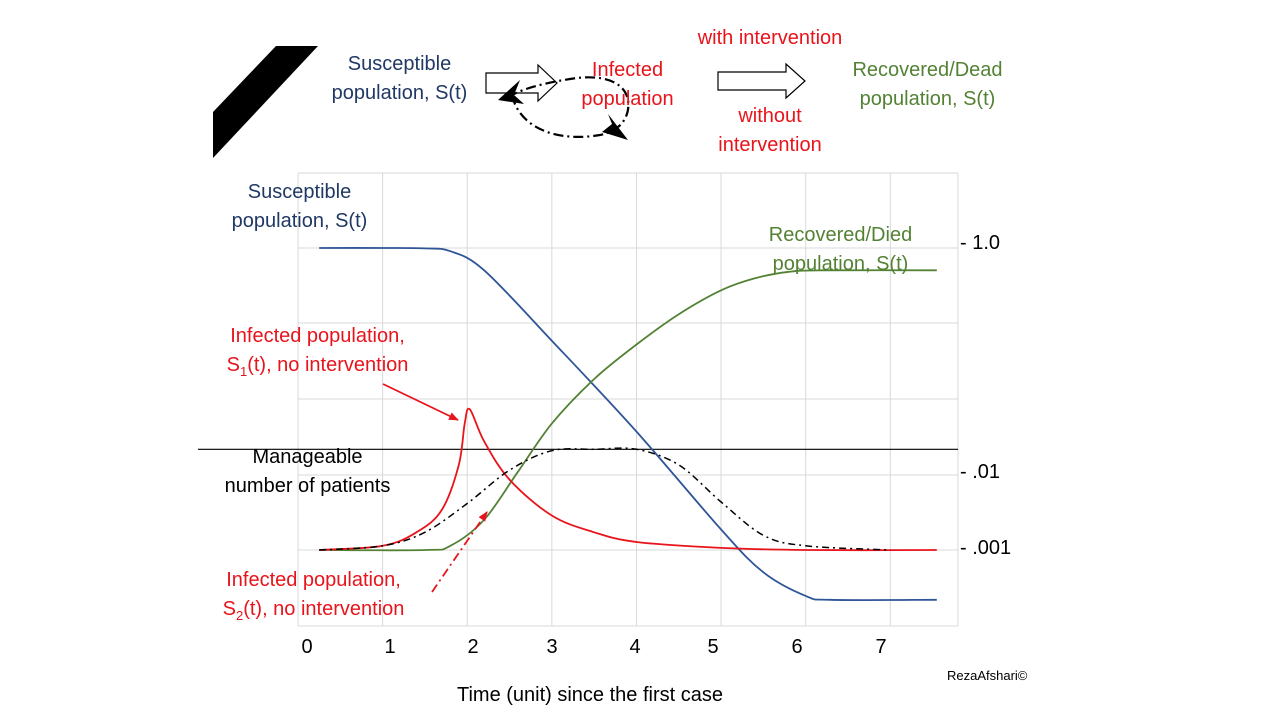 This screenshot has width=1280, height=720. I want to click on x-tick-4: 4, so click(635, 647).